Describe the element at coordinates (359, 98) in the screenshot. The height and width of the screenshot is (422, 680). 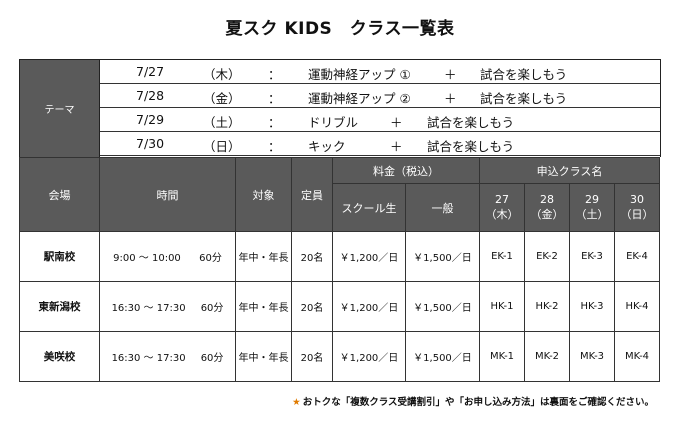
I see `theme-activity: 運動神経アップ ②` at that location.